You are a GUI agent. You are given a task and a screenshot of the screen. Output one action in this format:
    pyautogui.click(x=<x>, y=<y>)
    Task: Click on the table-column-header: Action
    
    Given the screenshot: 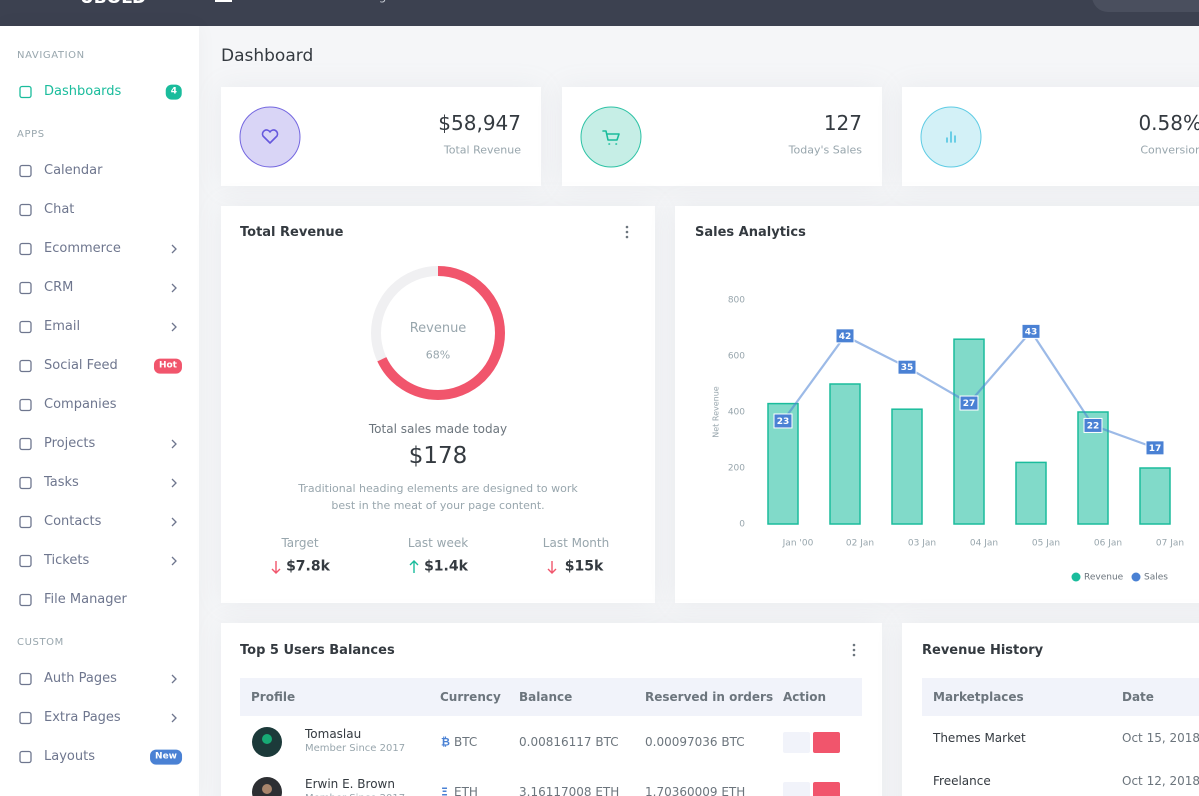 What is the action you would take?
    pyautogui.click(x=805, y=696)
    